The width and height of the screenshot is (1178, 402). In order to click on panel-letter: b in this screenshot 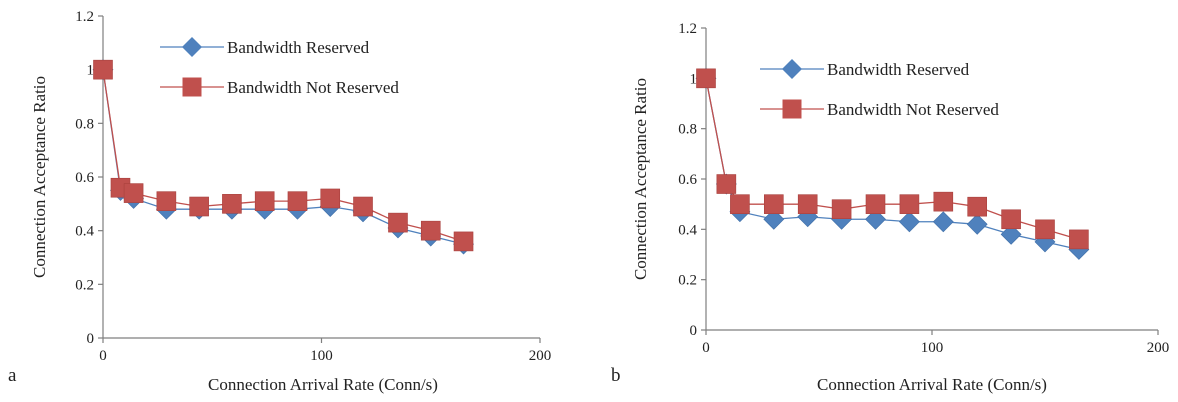, I will do `click(616, 375)`.